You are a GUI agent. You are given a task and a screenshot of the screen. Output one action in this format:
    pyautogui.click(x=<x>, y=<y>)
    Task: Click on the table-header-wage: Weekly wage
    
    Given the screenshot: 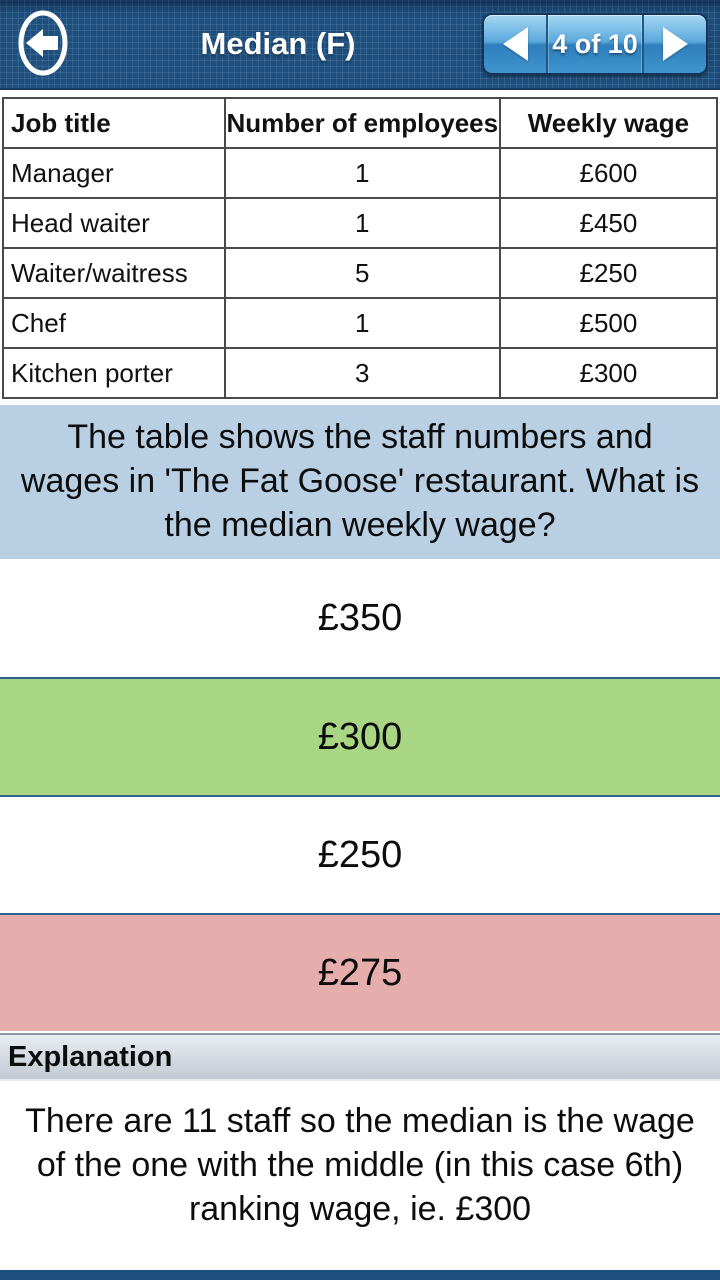 What is the action you would take?
    pyautogui.click(x=608, y=123)
    